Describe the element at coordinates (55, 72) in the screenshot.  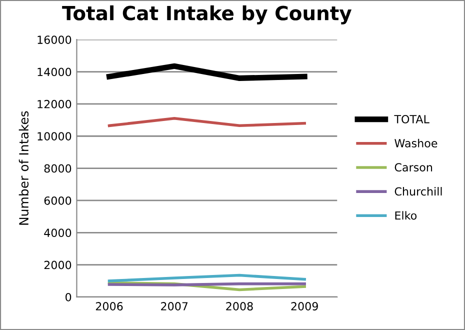
I see `y-tick-label: 14000` at that location.